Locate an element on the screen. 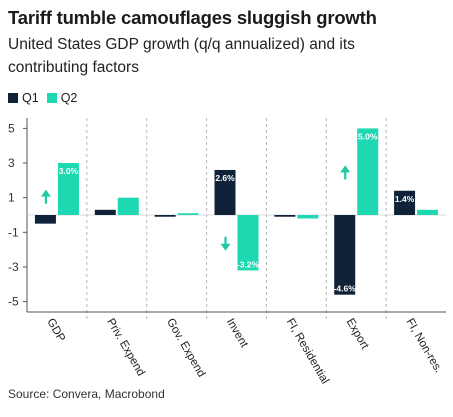 The image size is (453, 417). data-label-q1: -0.5% is located at coordinates (45, 230).